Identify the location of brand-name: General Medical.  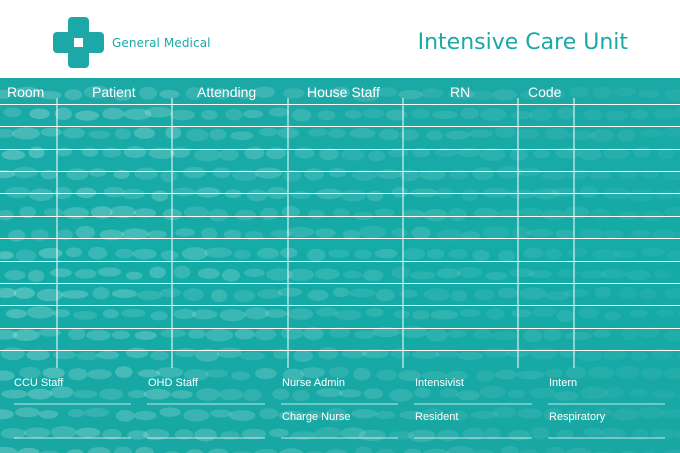
(161, 43).